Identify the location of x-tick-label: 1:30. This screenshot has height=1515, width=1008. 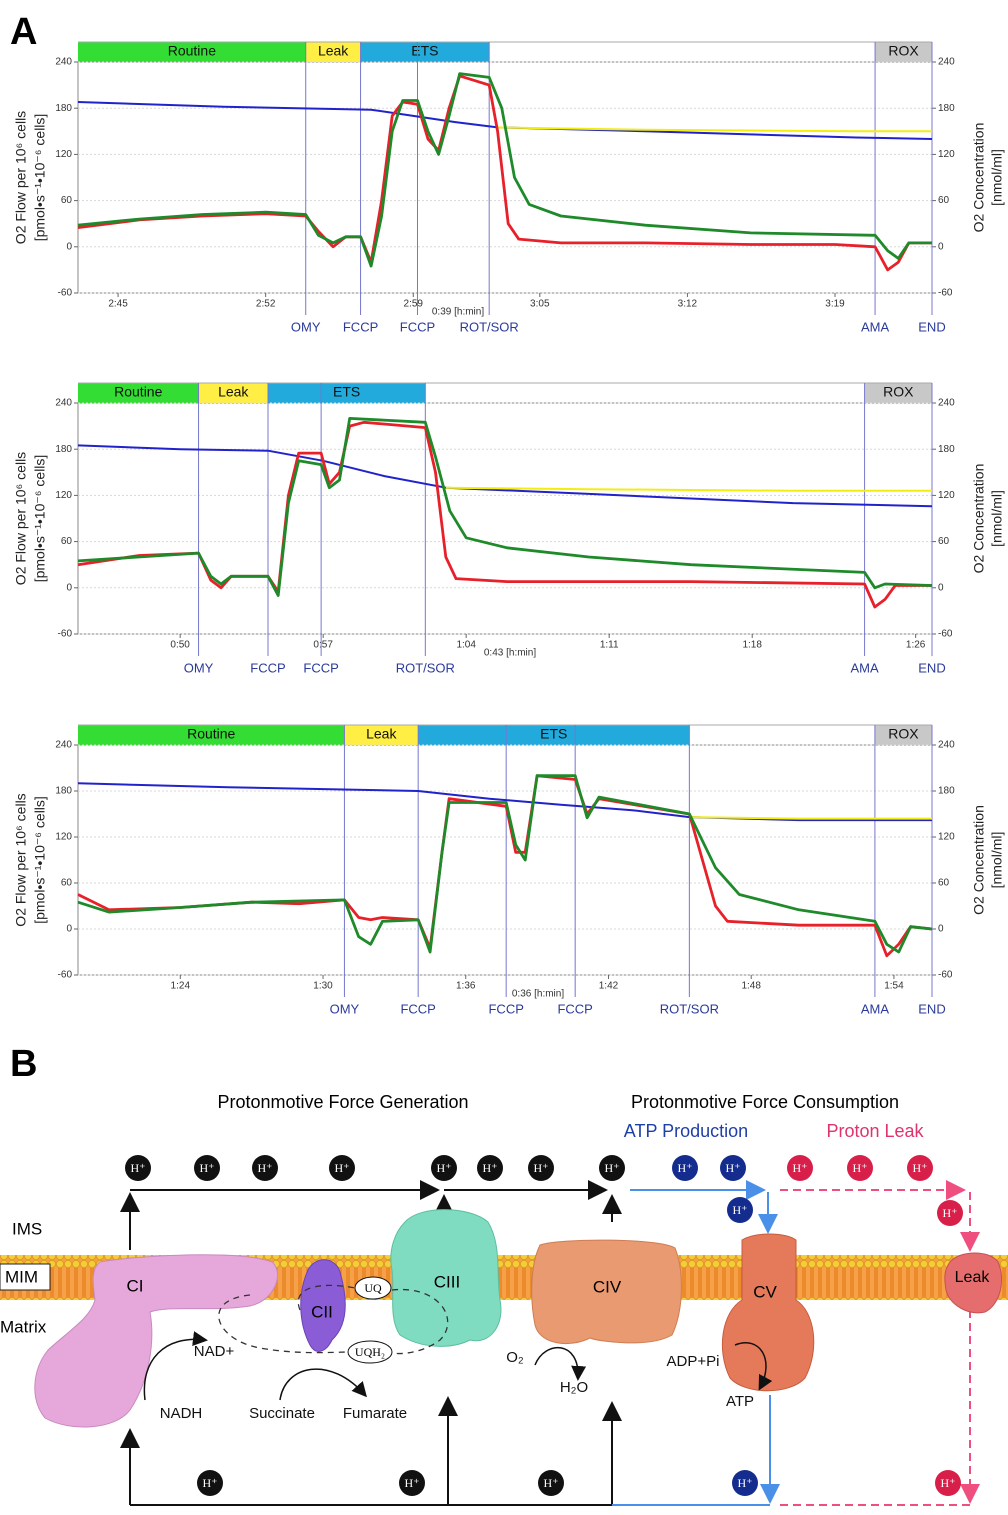
(323, 986).